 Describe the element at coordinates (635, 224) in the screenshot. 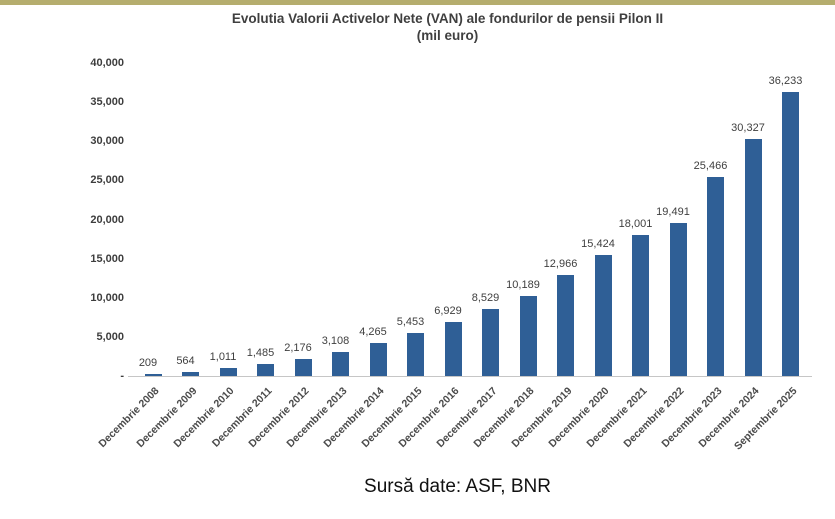

I see `bar-value-label: 18,001` at that location.